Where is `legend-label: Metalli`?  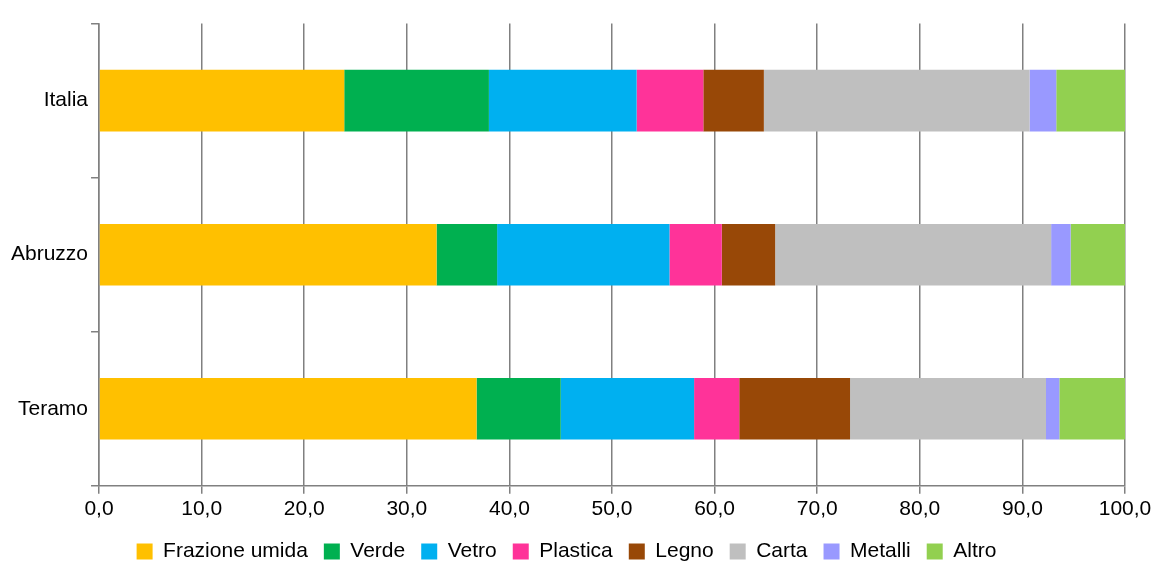
legend-label: Metalli is located at coordinates (880, 550).